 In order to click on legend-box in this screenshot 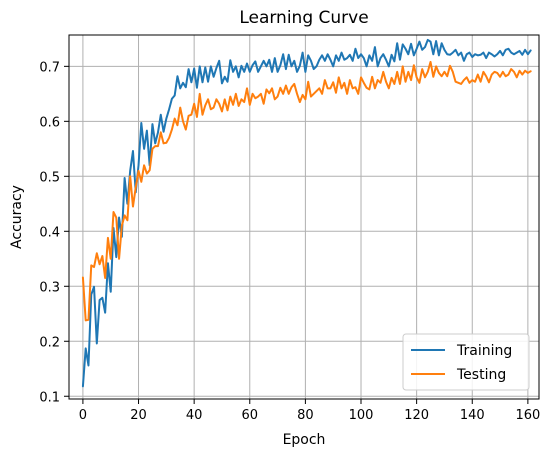, I will do `click(466, 362)`.